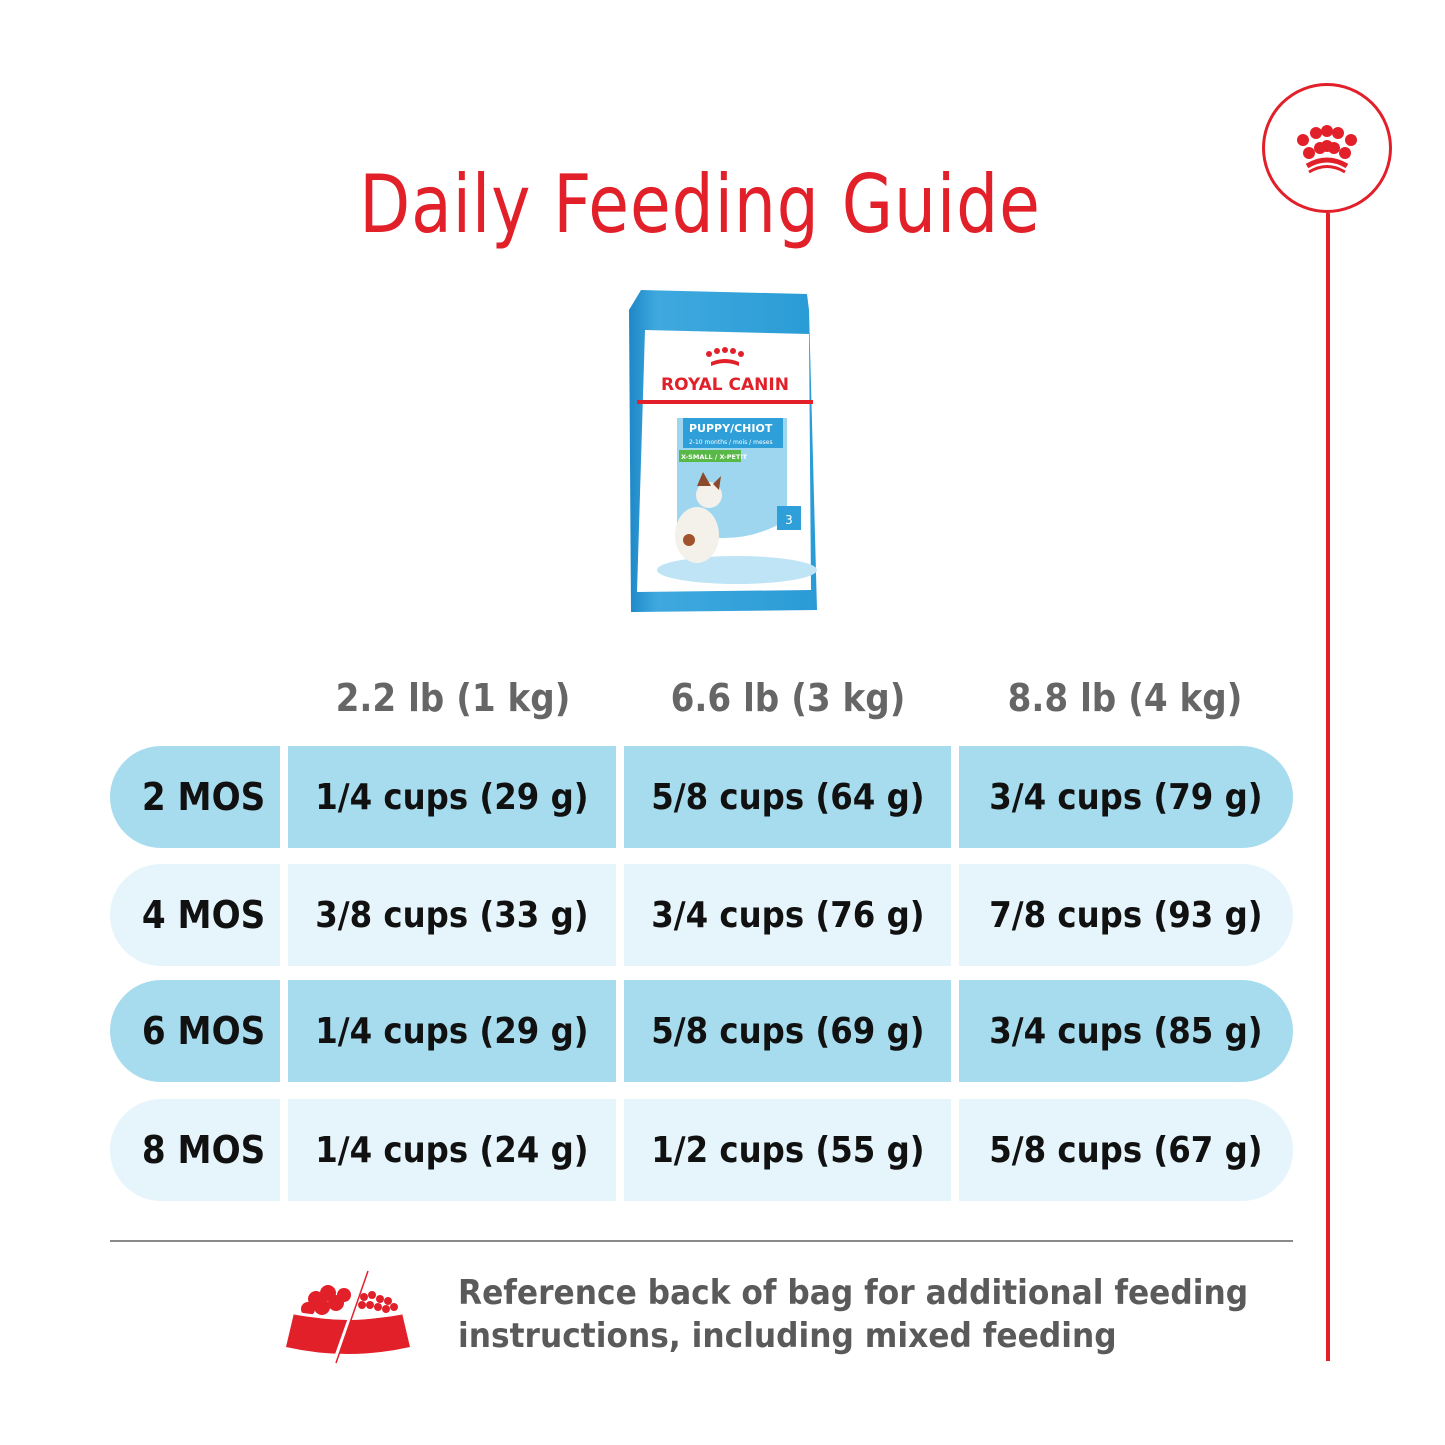 The width and height of the screenshot is (1445, 1445). What do you see at coordinates (787, 1150) in the screenshot?
I see `table-cell: 1/2 cups (55 g)` at bounding box center [787, 1150].